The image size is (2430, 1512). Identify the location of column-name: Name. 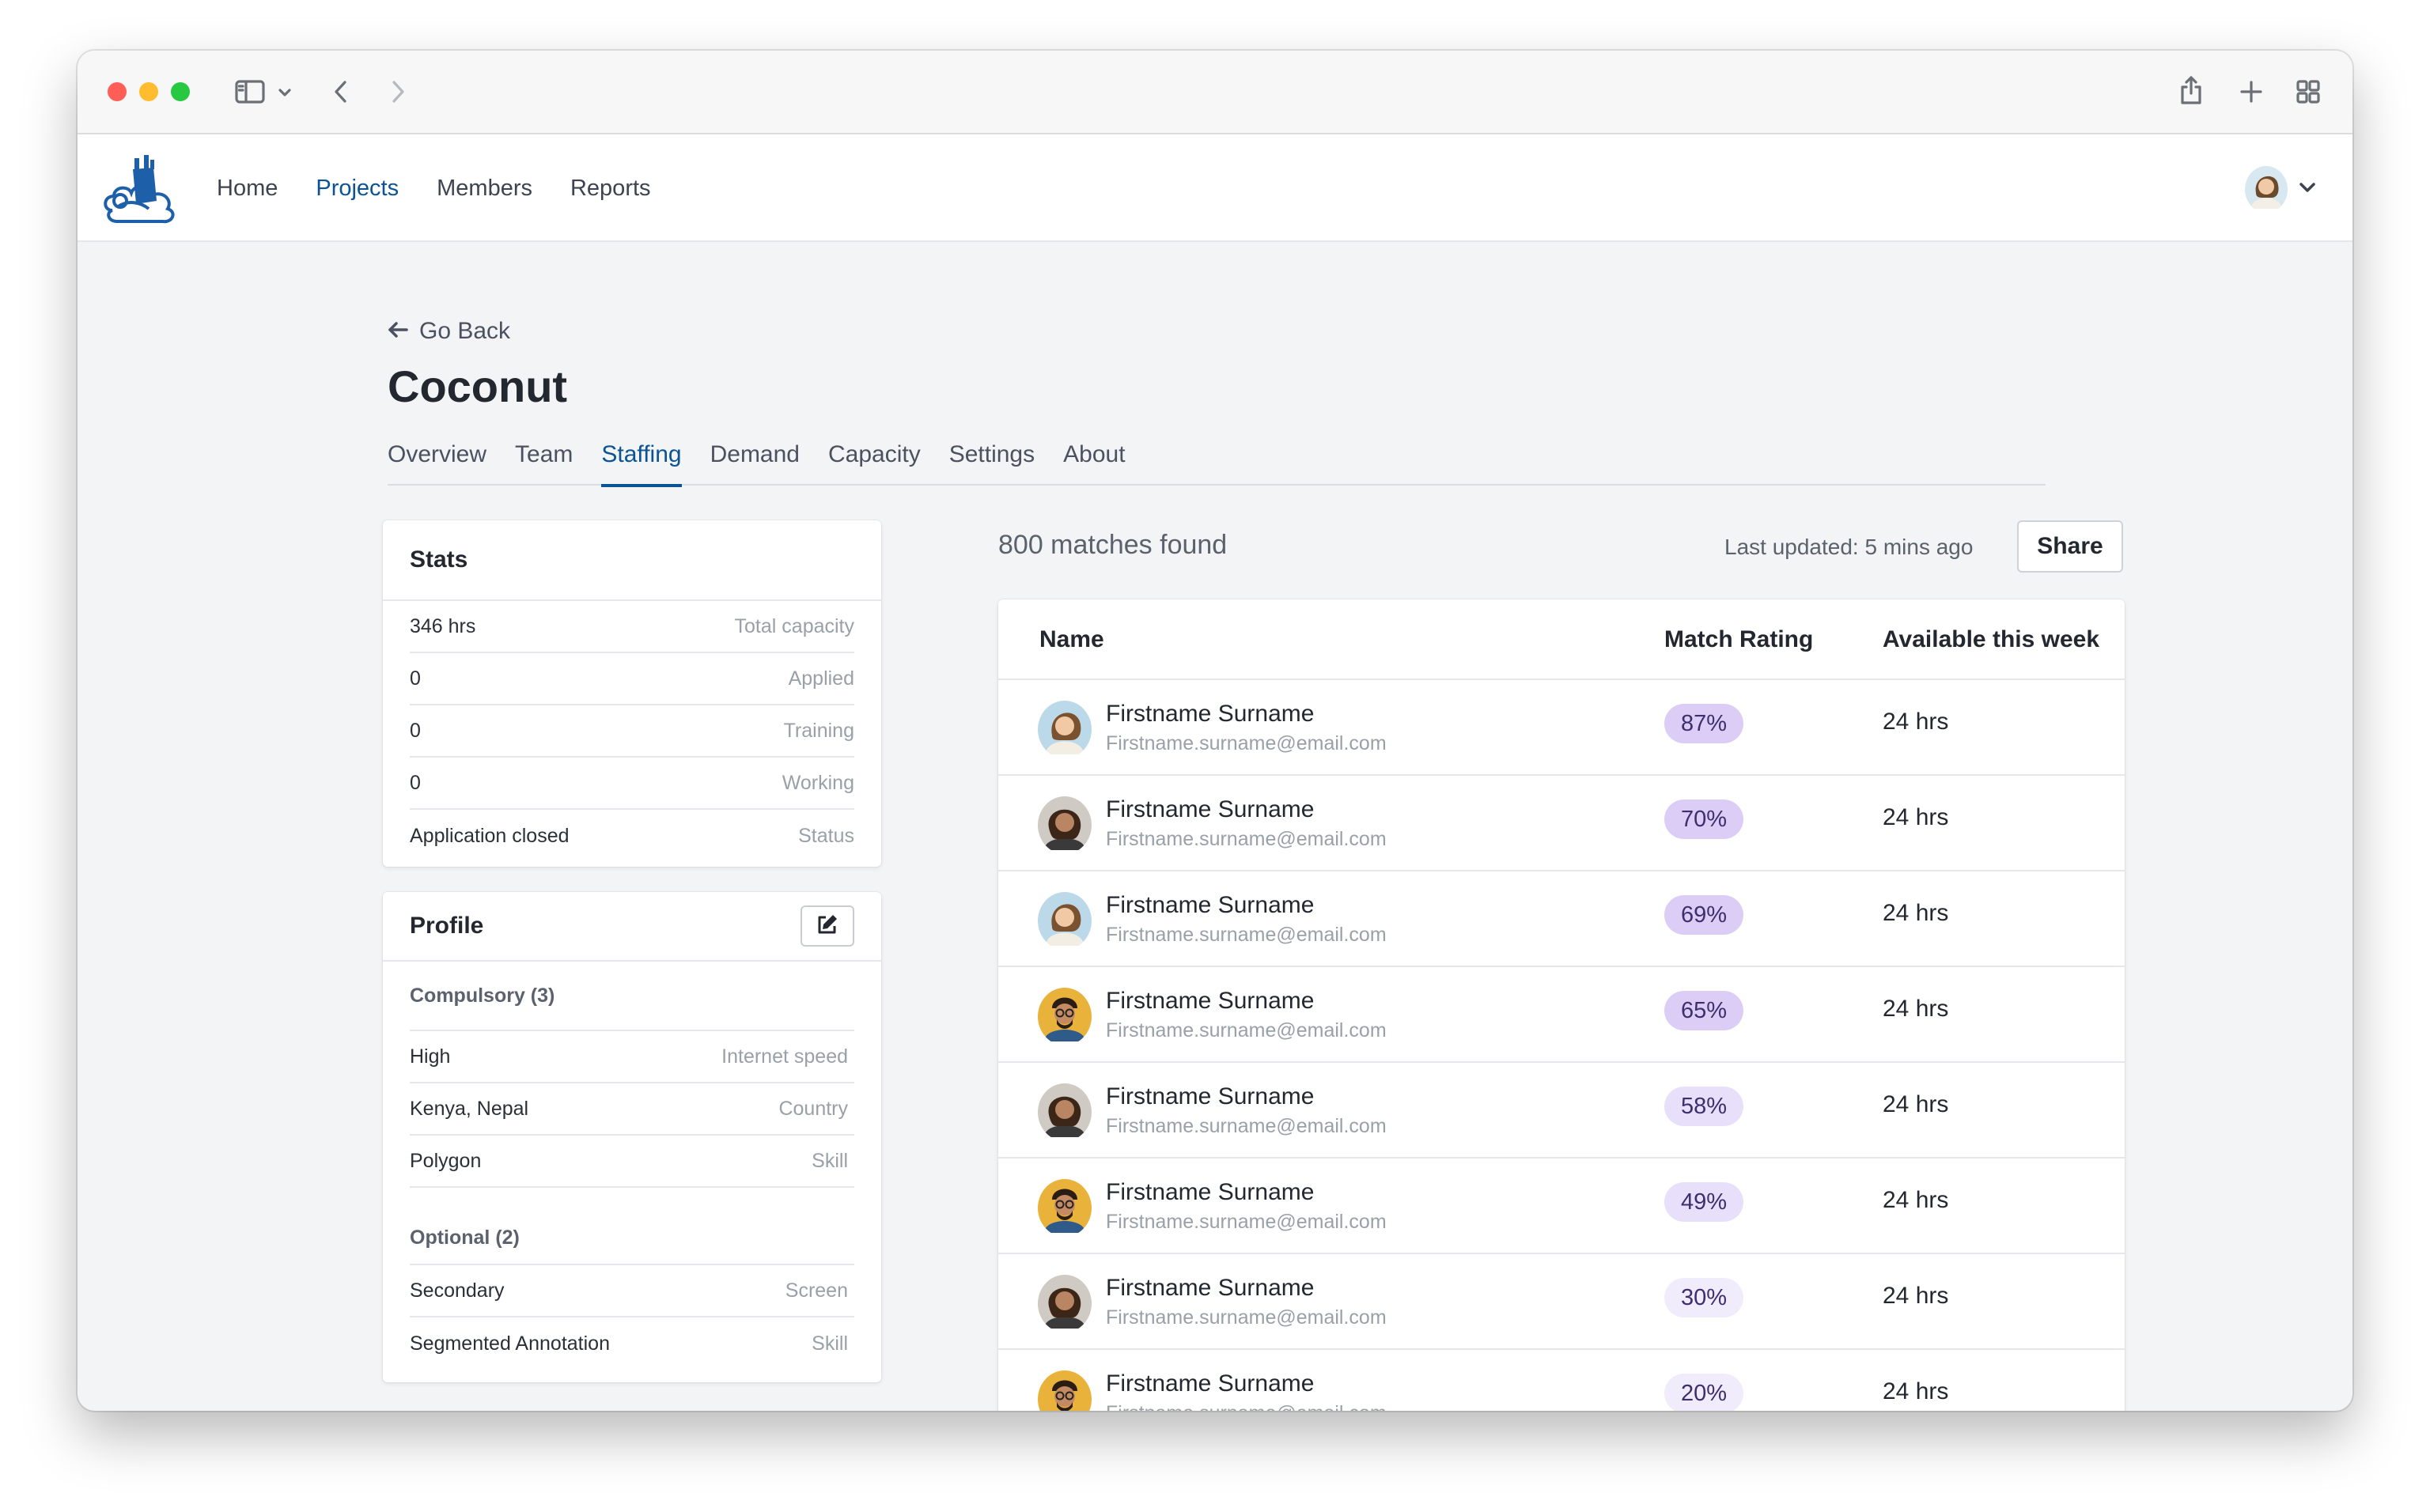
(1071, 639).